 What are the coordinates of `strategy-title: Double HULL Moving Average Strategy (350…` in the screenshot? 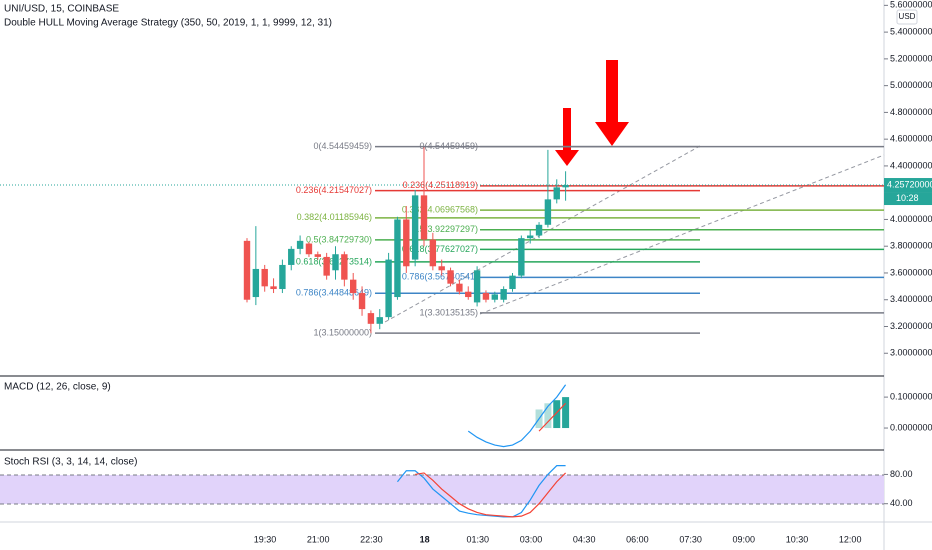 It's located at (168, 23).